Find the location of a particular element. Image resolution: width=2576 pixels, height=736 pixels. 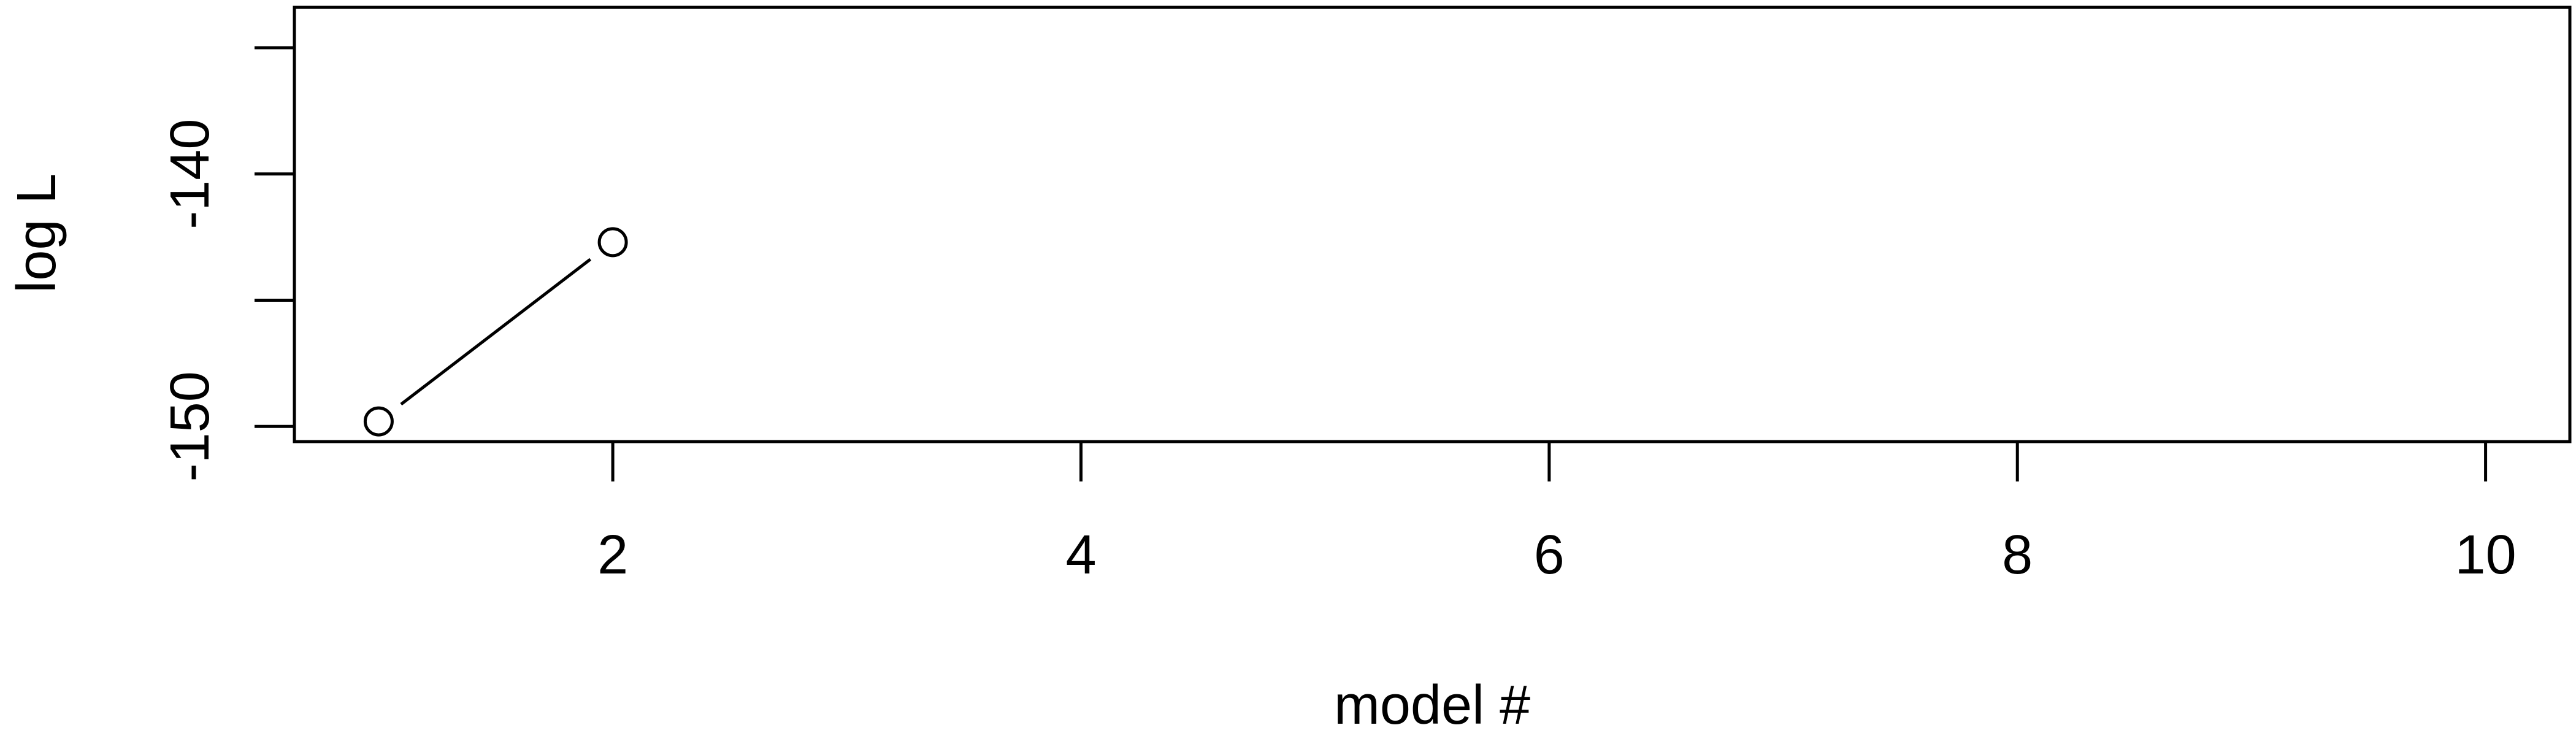

x-tick-label: 4 is located at coordinates (1080, 555).